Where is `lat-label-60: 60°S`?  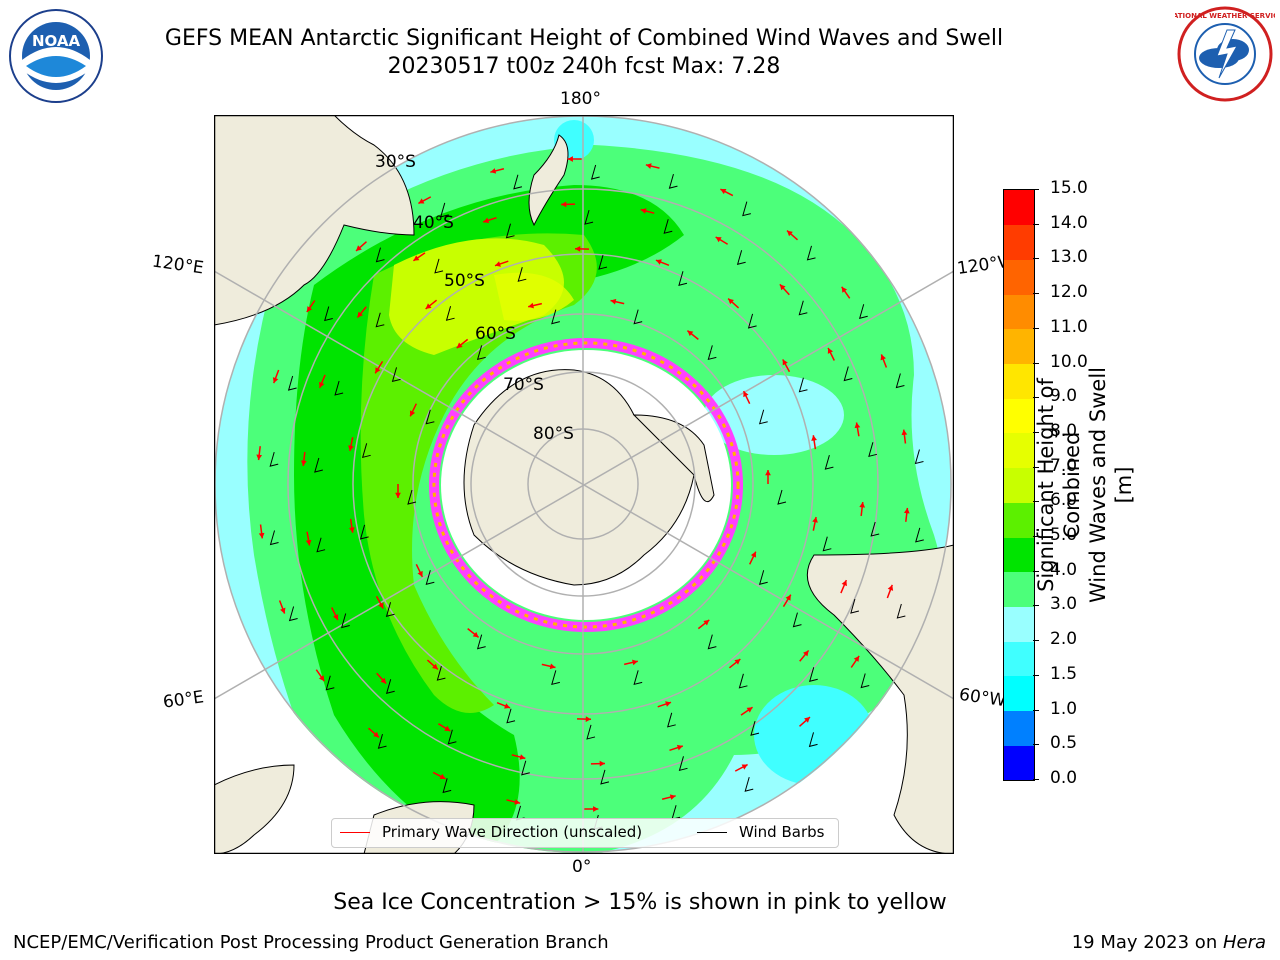 lat-label-60: 60°S is located at coordinates (495, 334).